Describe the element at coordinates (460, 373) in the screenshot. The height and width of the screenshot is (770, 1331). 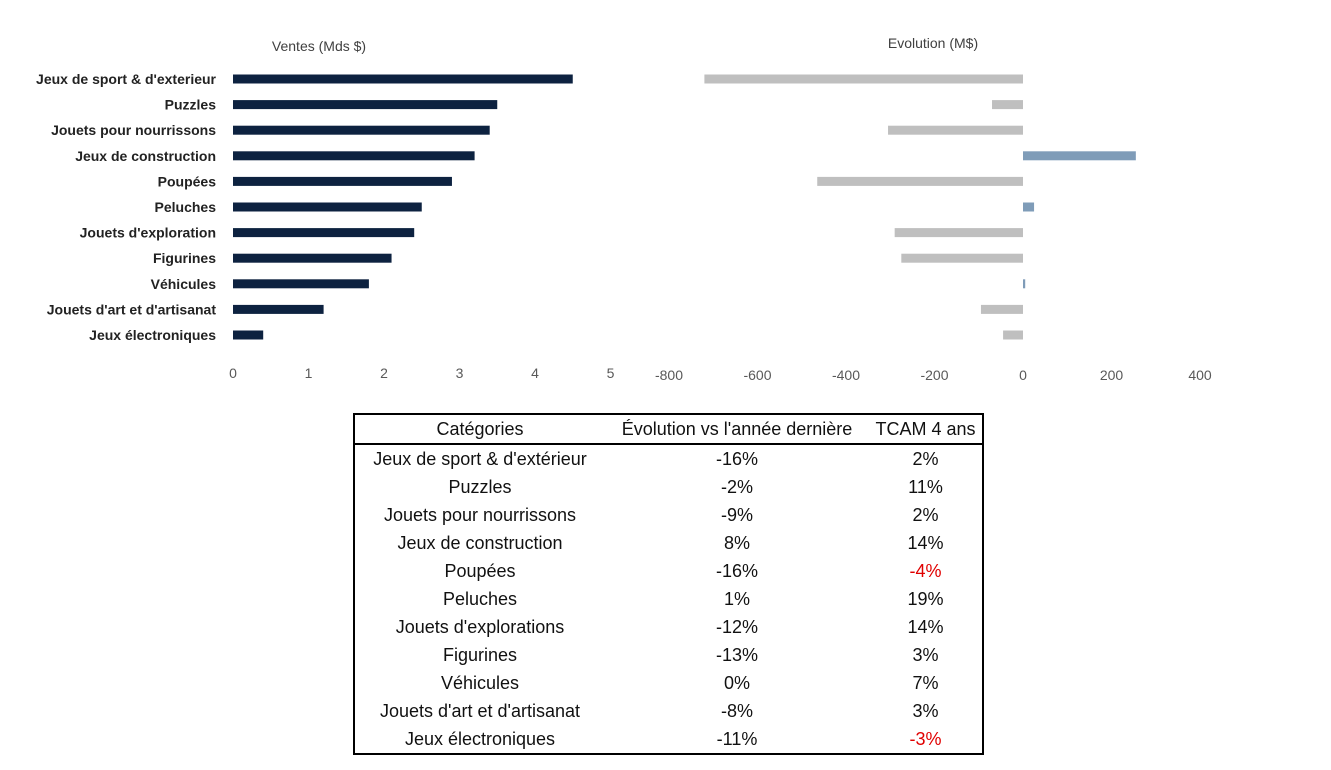
I see `sales-tick-label: 3` at that location.